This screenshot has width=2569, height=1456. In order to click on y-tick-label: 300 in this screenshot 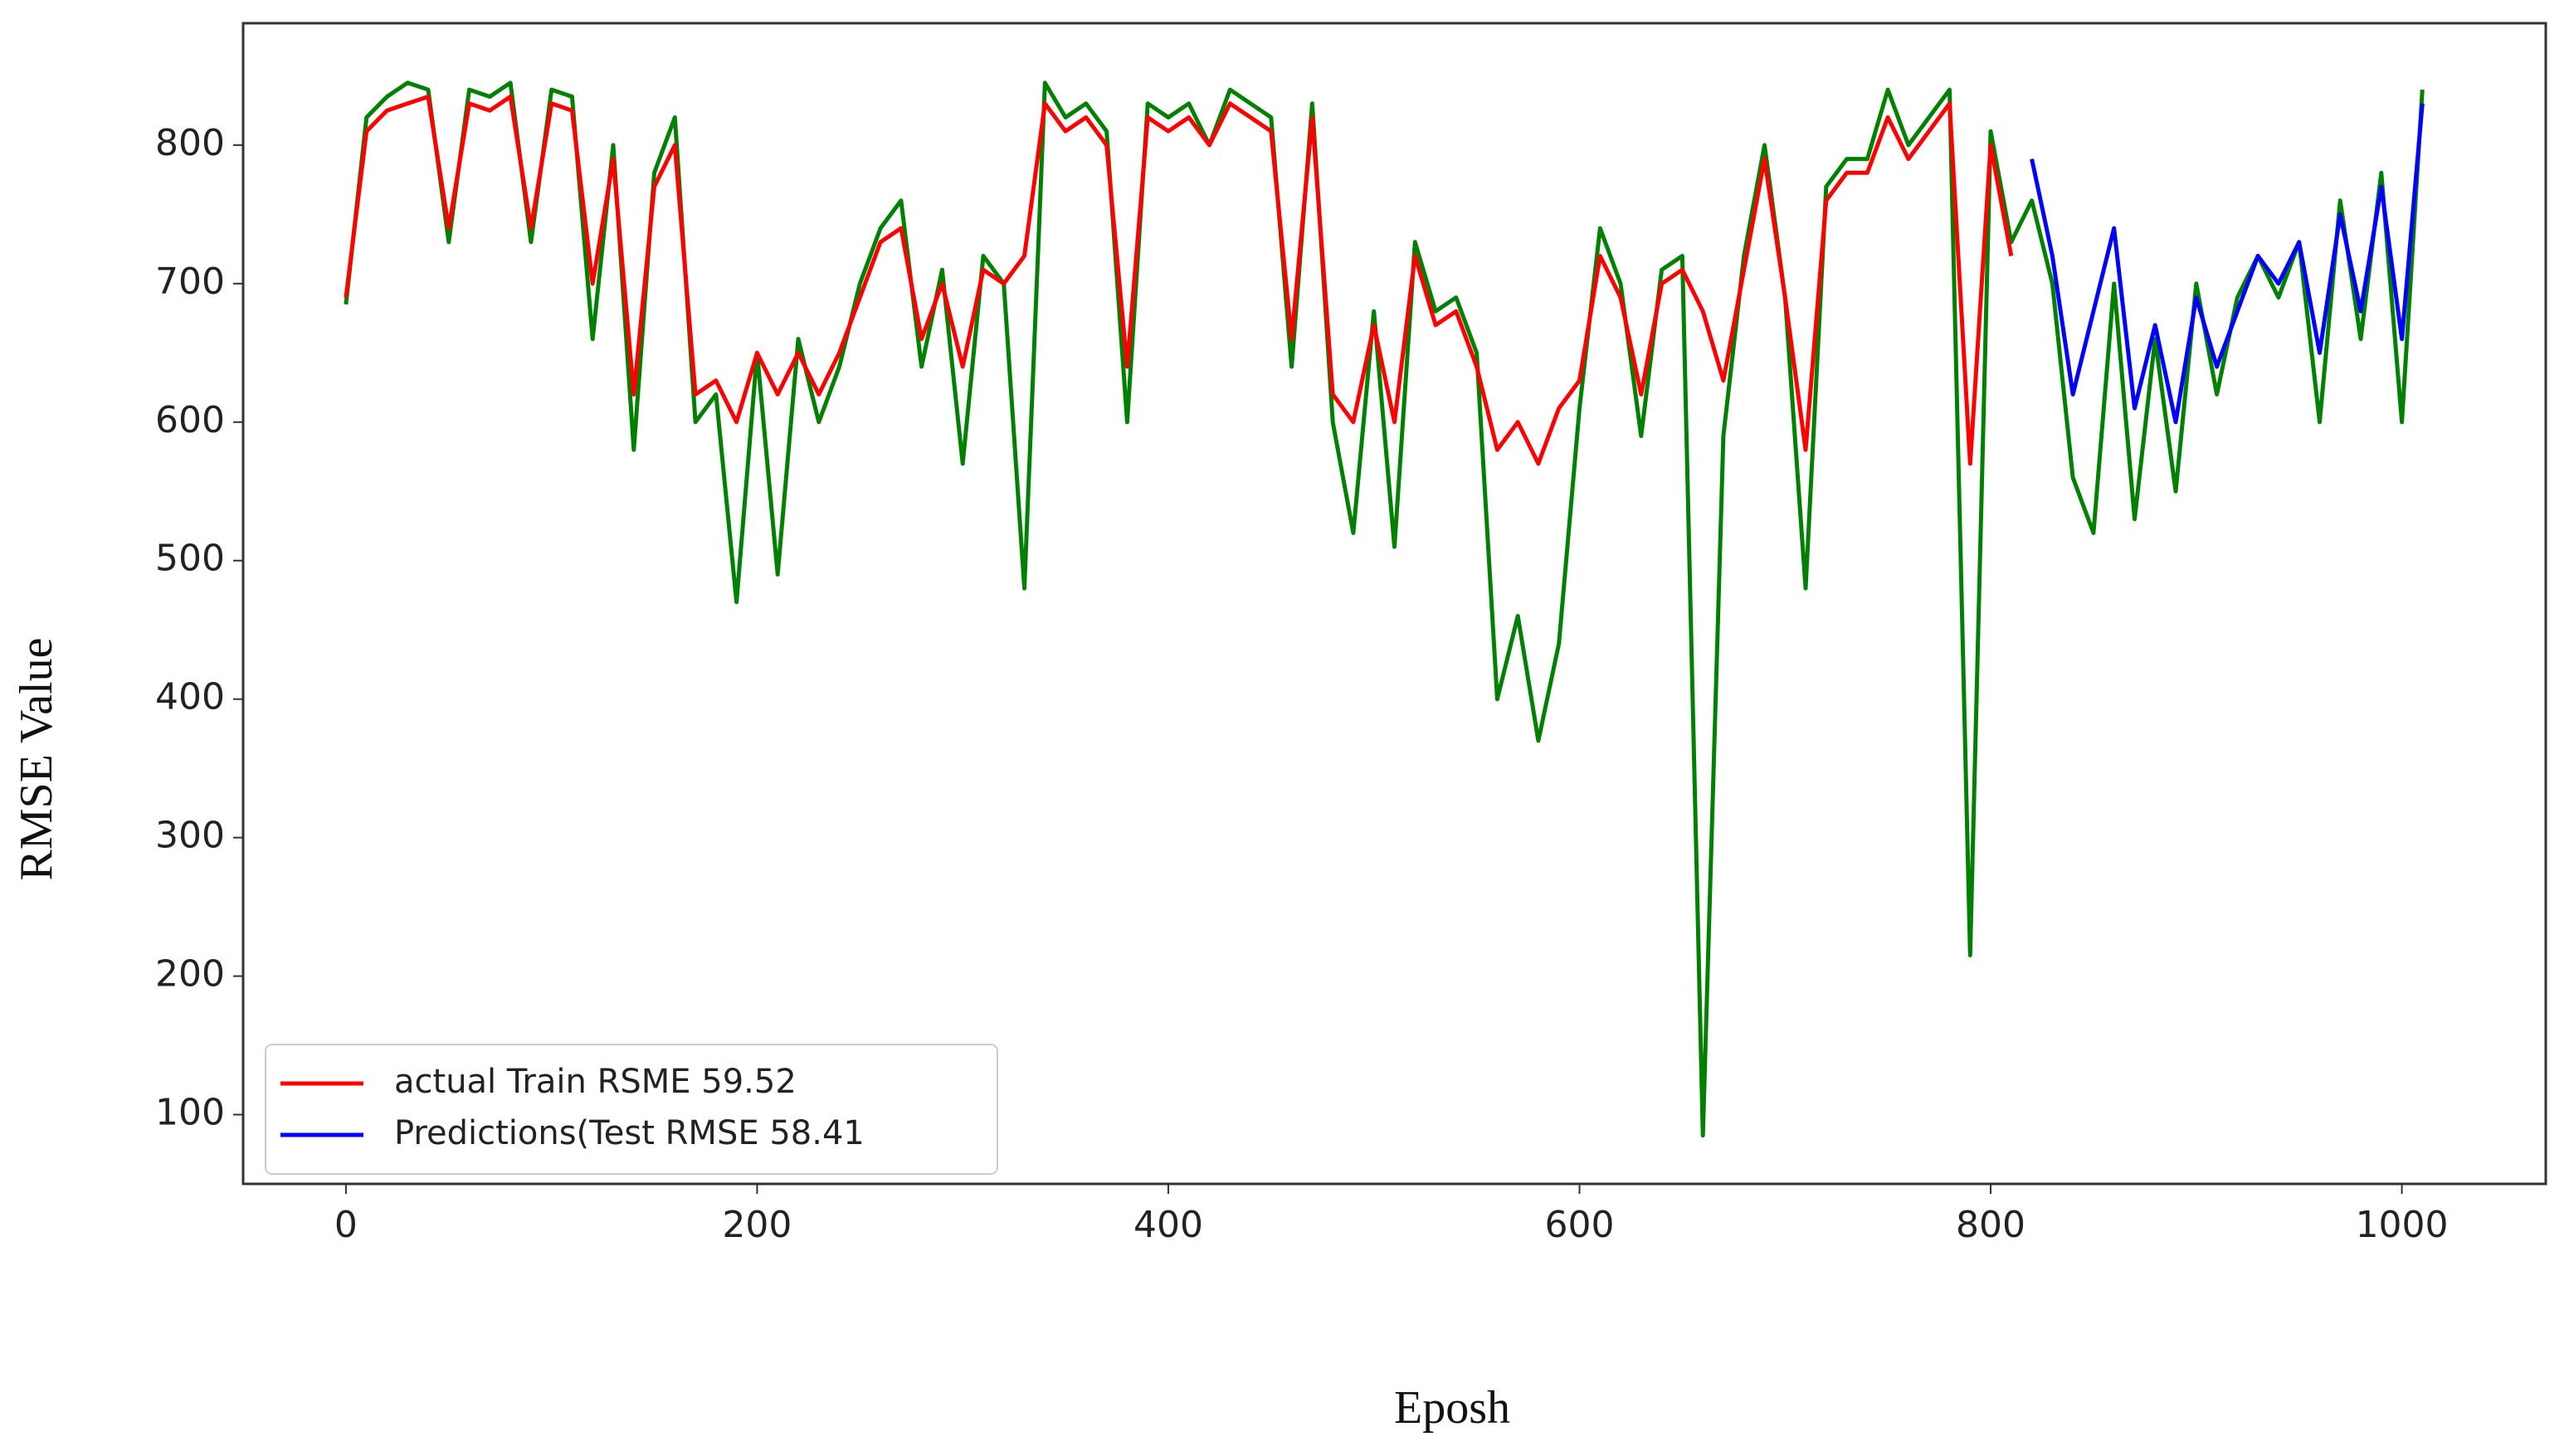, I will do `click(190, 836)`.